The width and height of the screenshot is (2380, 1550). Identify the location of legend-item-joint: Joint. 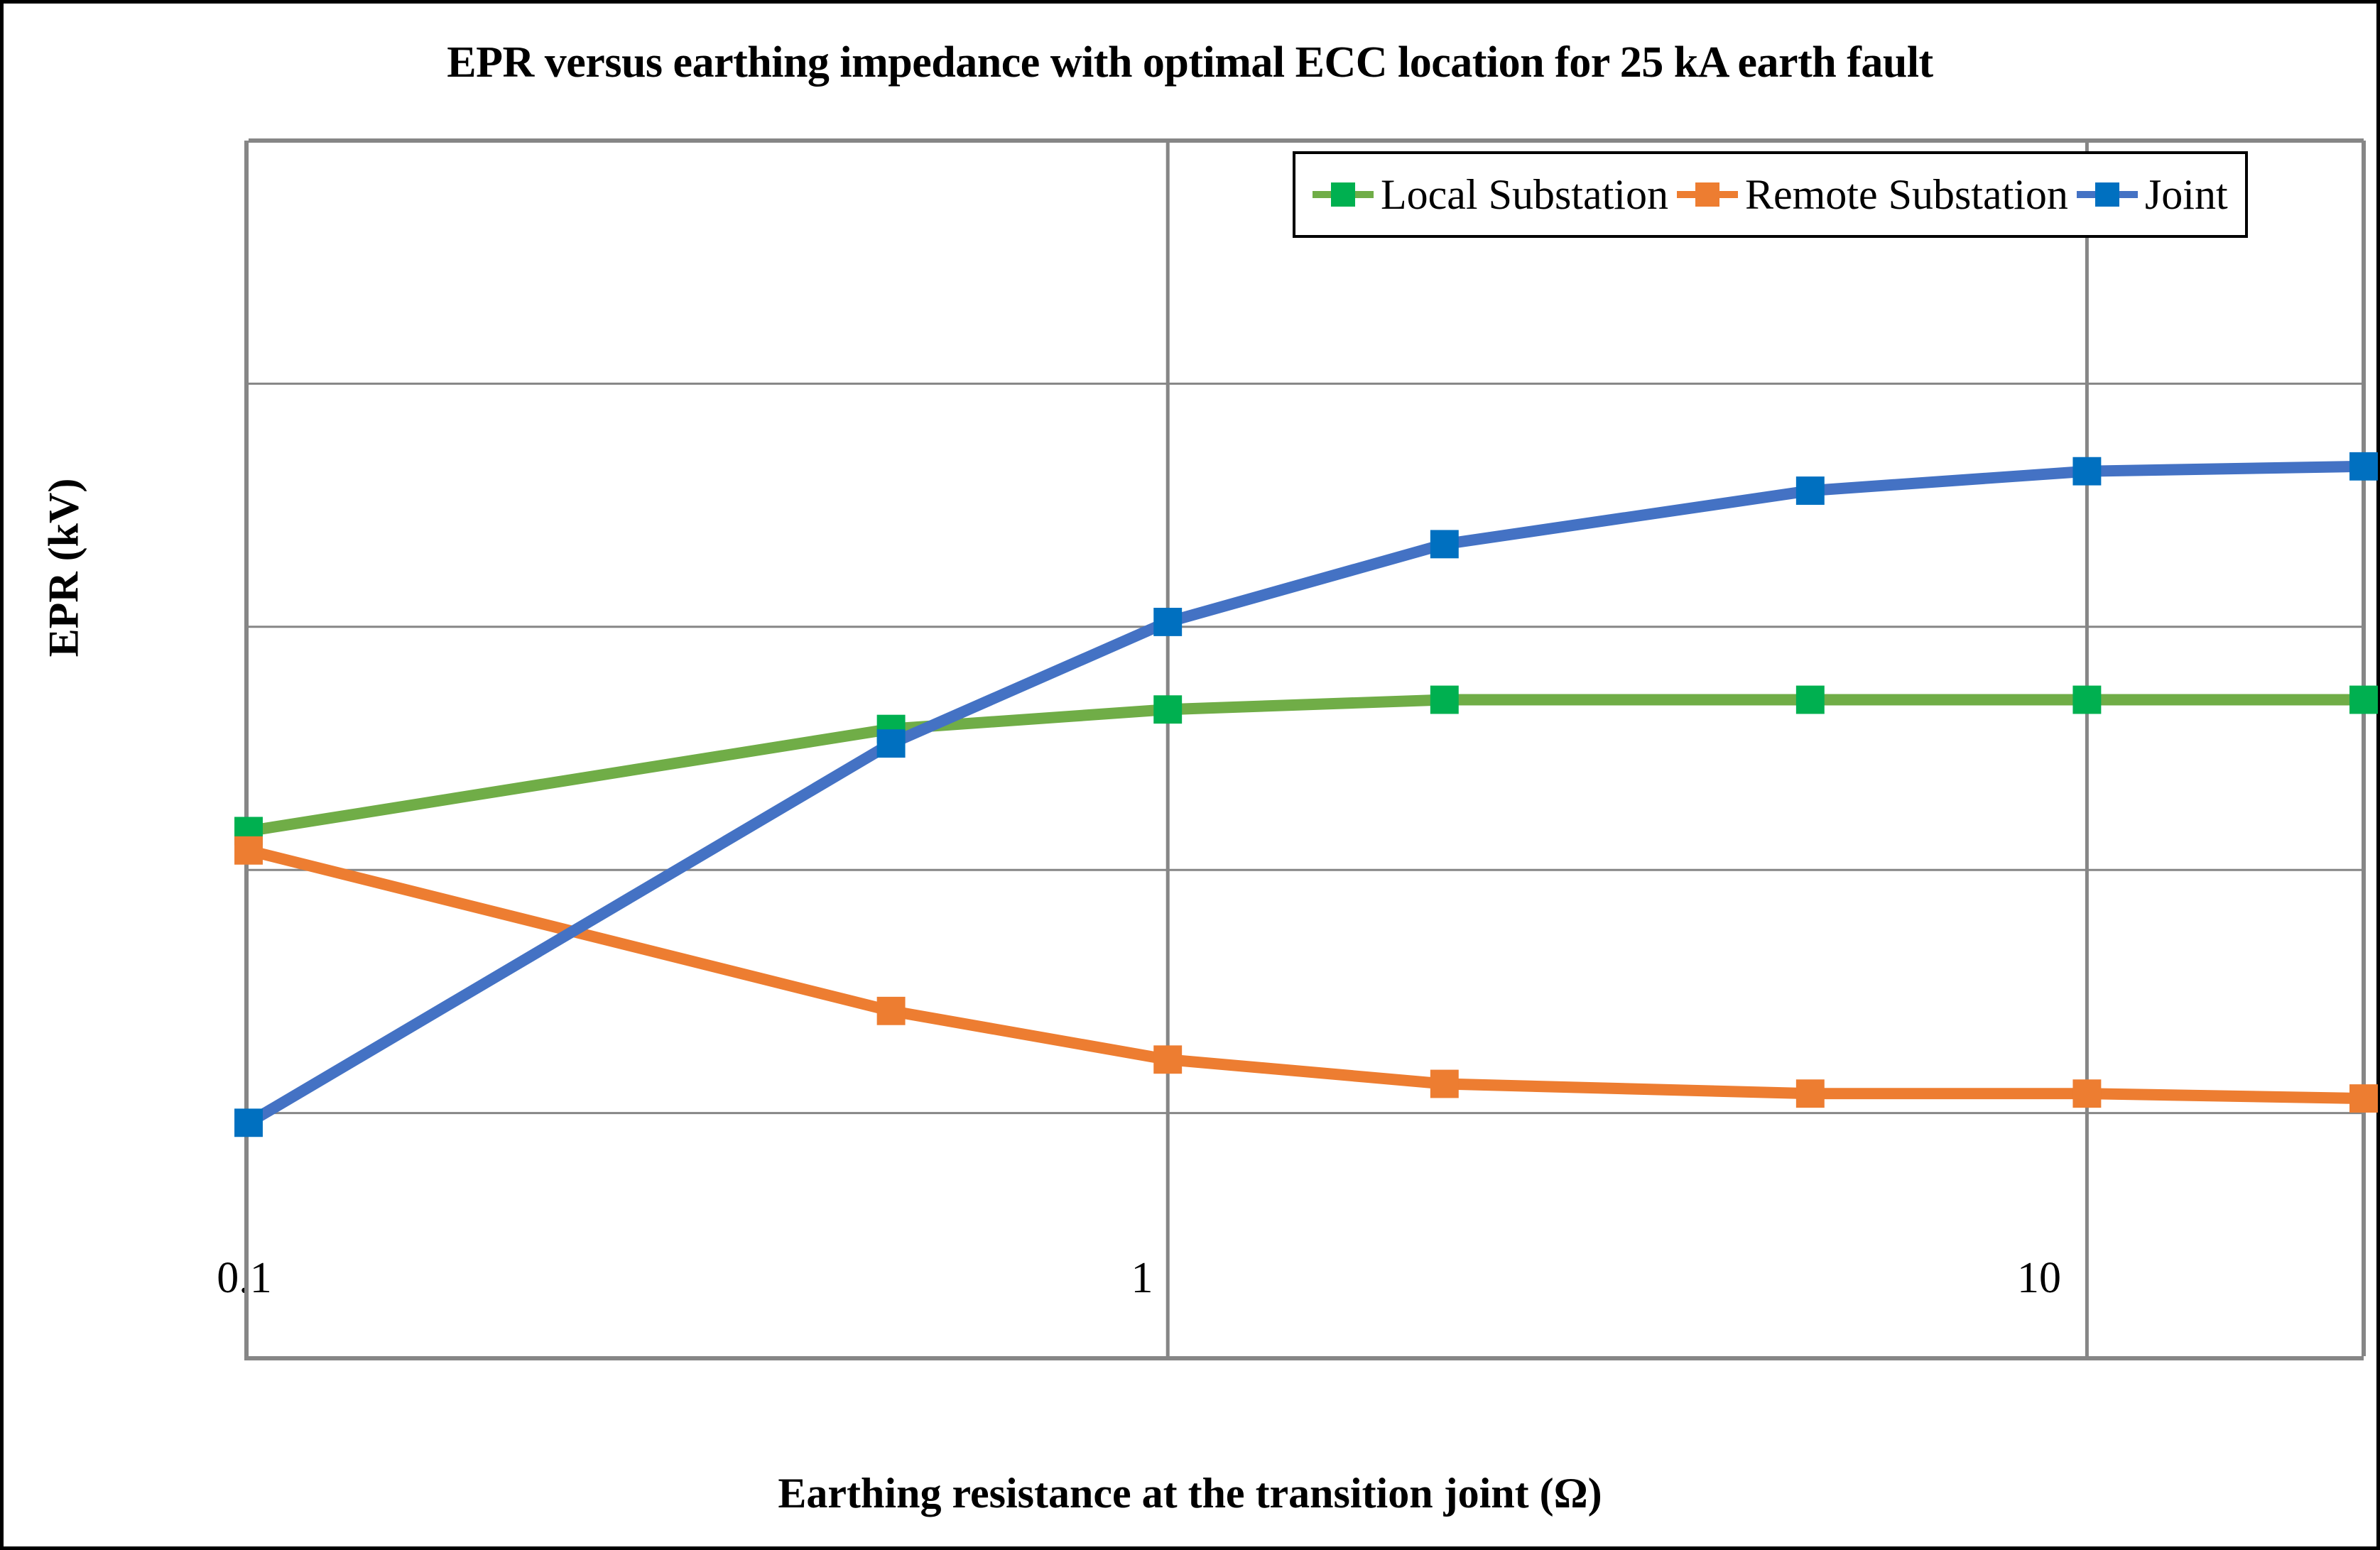
(2152, 194).